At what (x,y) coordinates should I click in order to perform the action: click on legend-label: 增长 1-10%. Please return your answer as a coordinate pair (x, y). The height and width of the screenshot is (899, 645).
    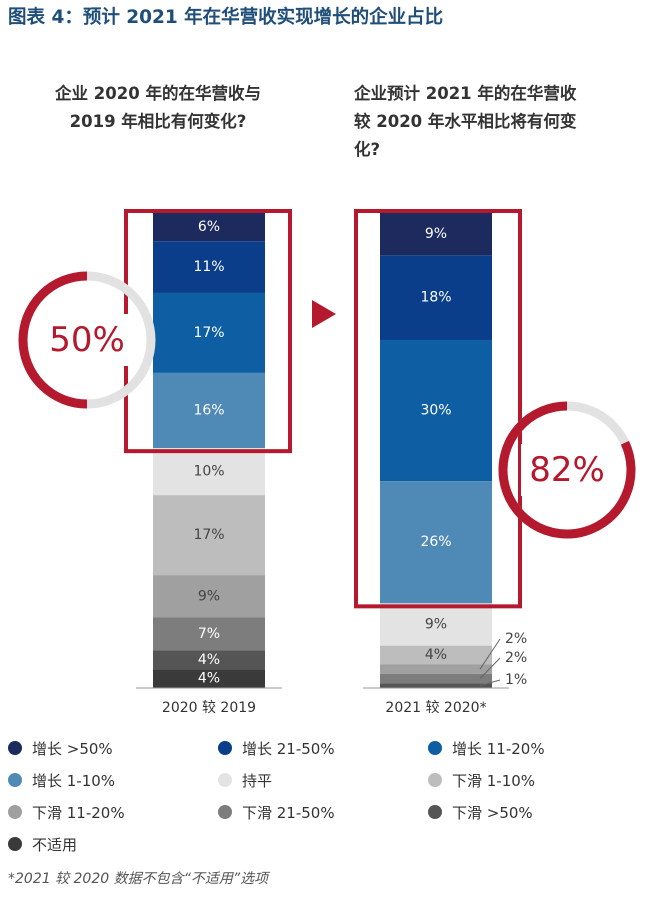
    Looking at the image, I should click on (74, 780).